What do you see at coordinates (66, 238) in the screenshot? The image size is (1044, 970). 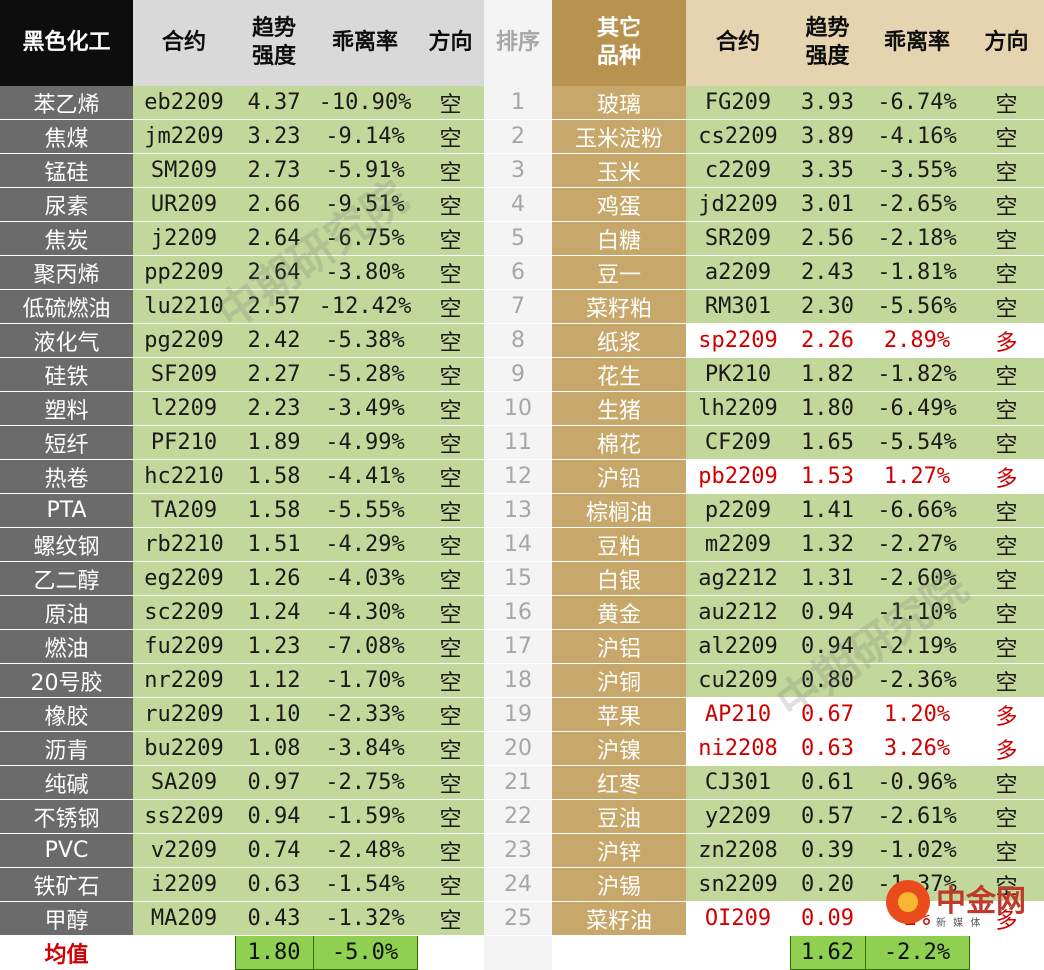 I see `left-name: 焦炭` at bounding box center [66, 238].